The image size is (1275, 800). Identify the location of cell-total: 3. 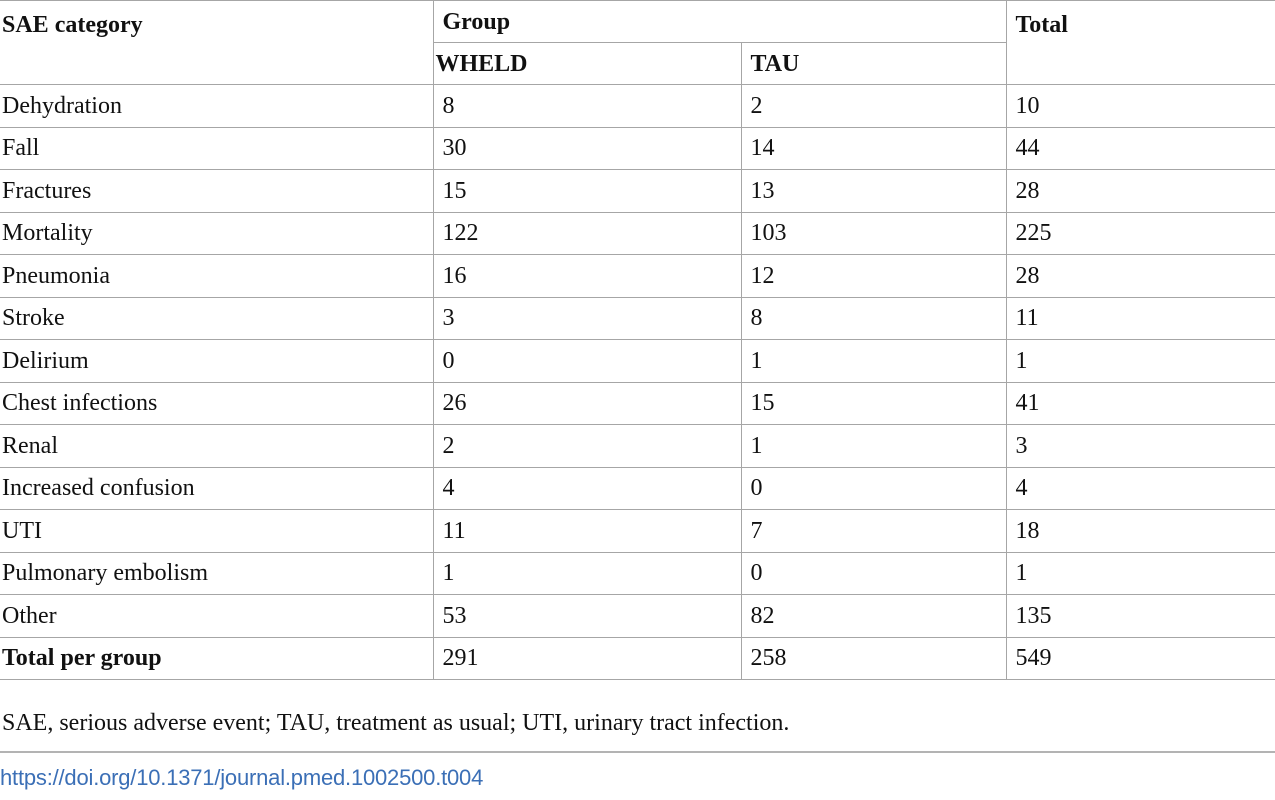
(1140, 446).